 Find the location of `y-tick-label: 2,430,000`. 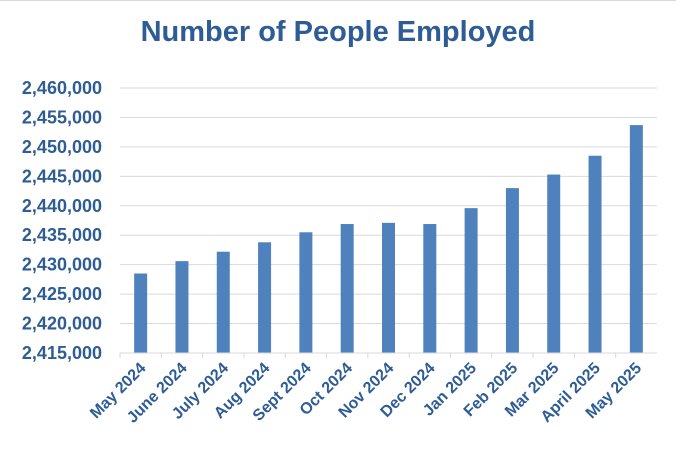

y-tick-label: 2,430,000 is located at coordinates (62, 265).